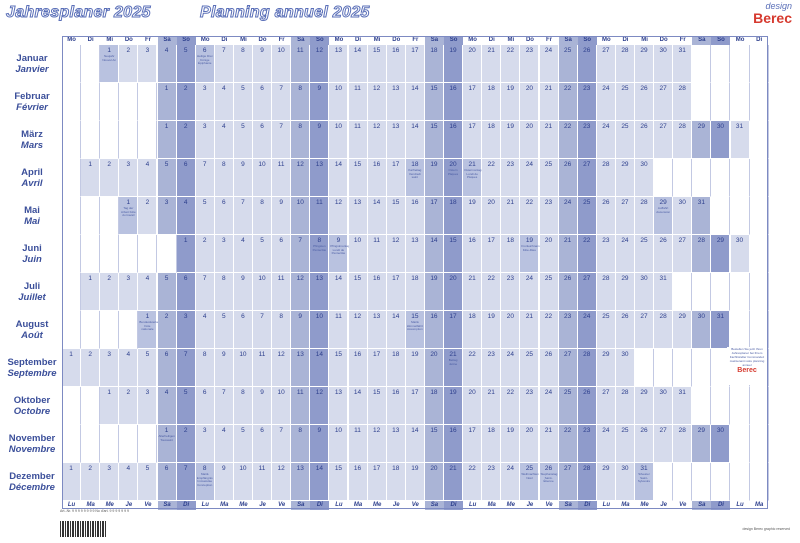 Image resolution: width=800 pixels, height=543 pixels. What do you see at coordinates (454, 178) in the screenshot?
I see `day-cell: 20 Ostern Pâques` at bounding box center [454, 178].